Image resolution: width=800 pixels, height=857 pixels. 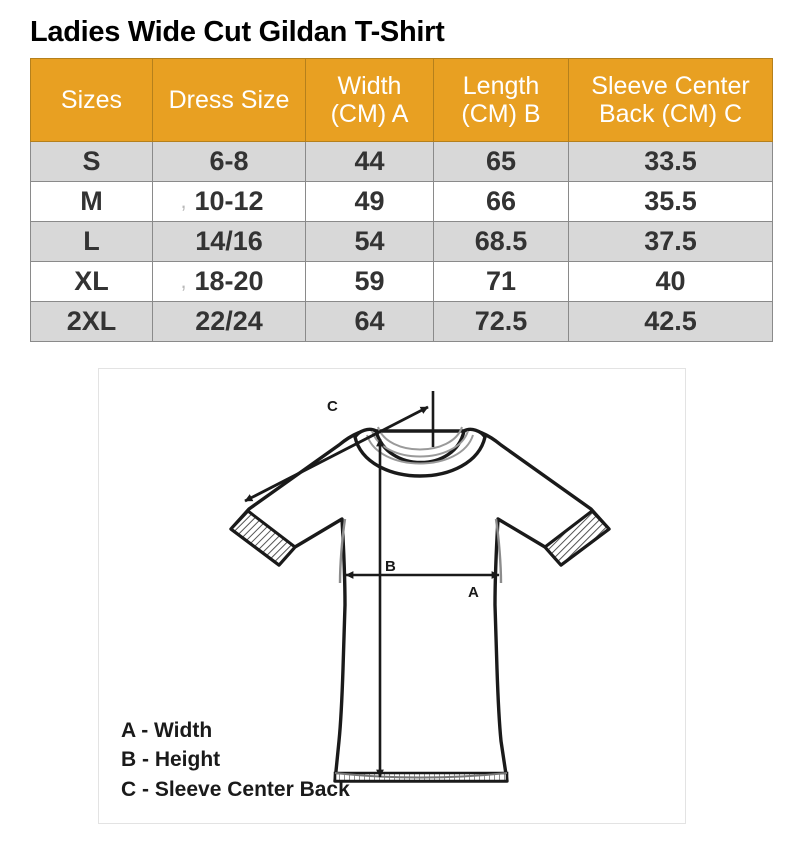 What do you see at coordinates (670, 201) in the screenshot?
I see `cell-sleeve: 35.5` at bounding box center [670, 201].